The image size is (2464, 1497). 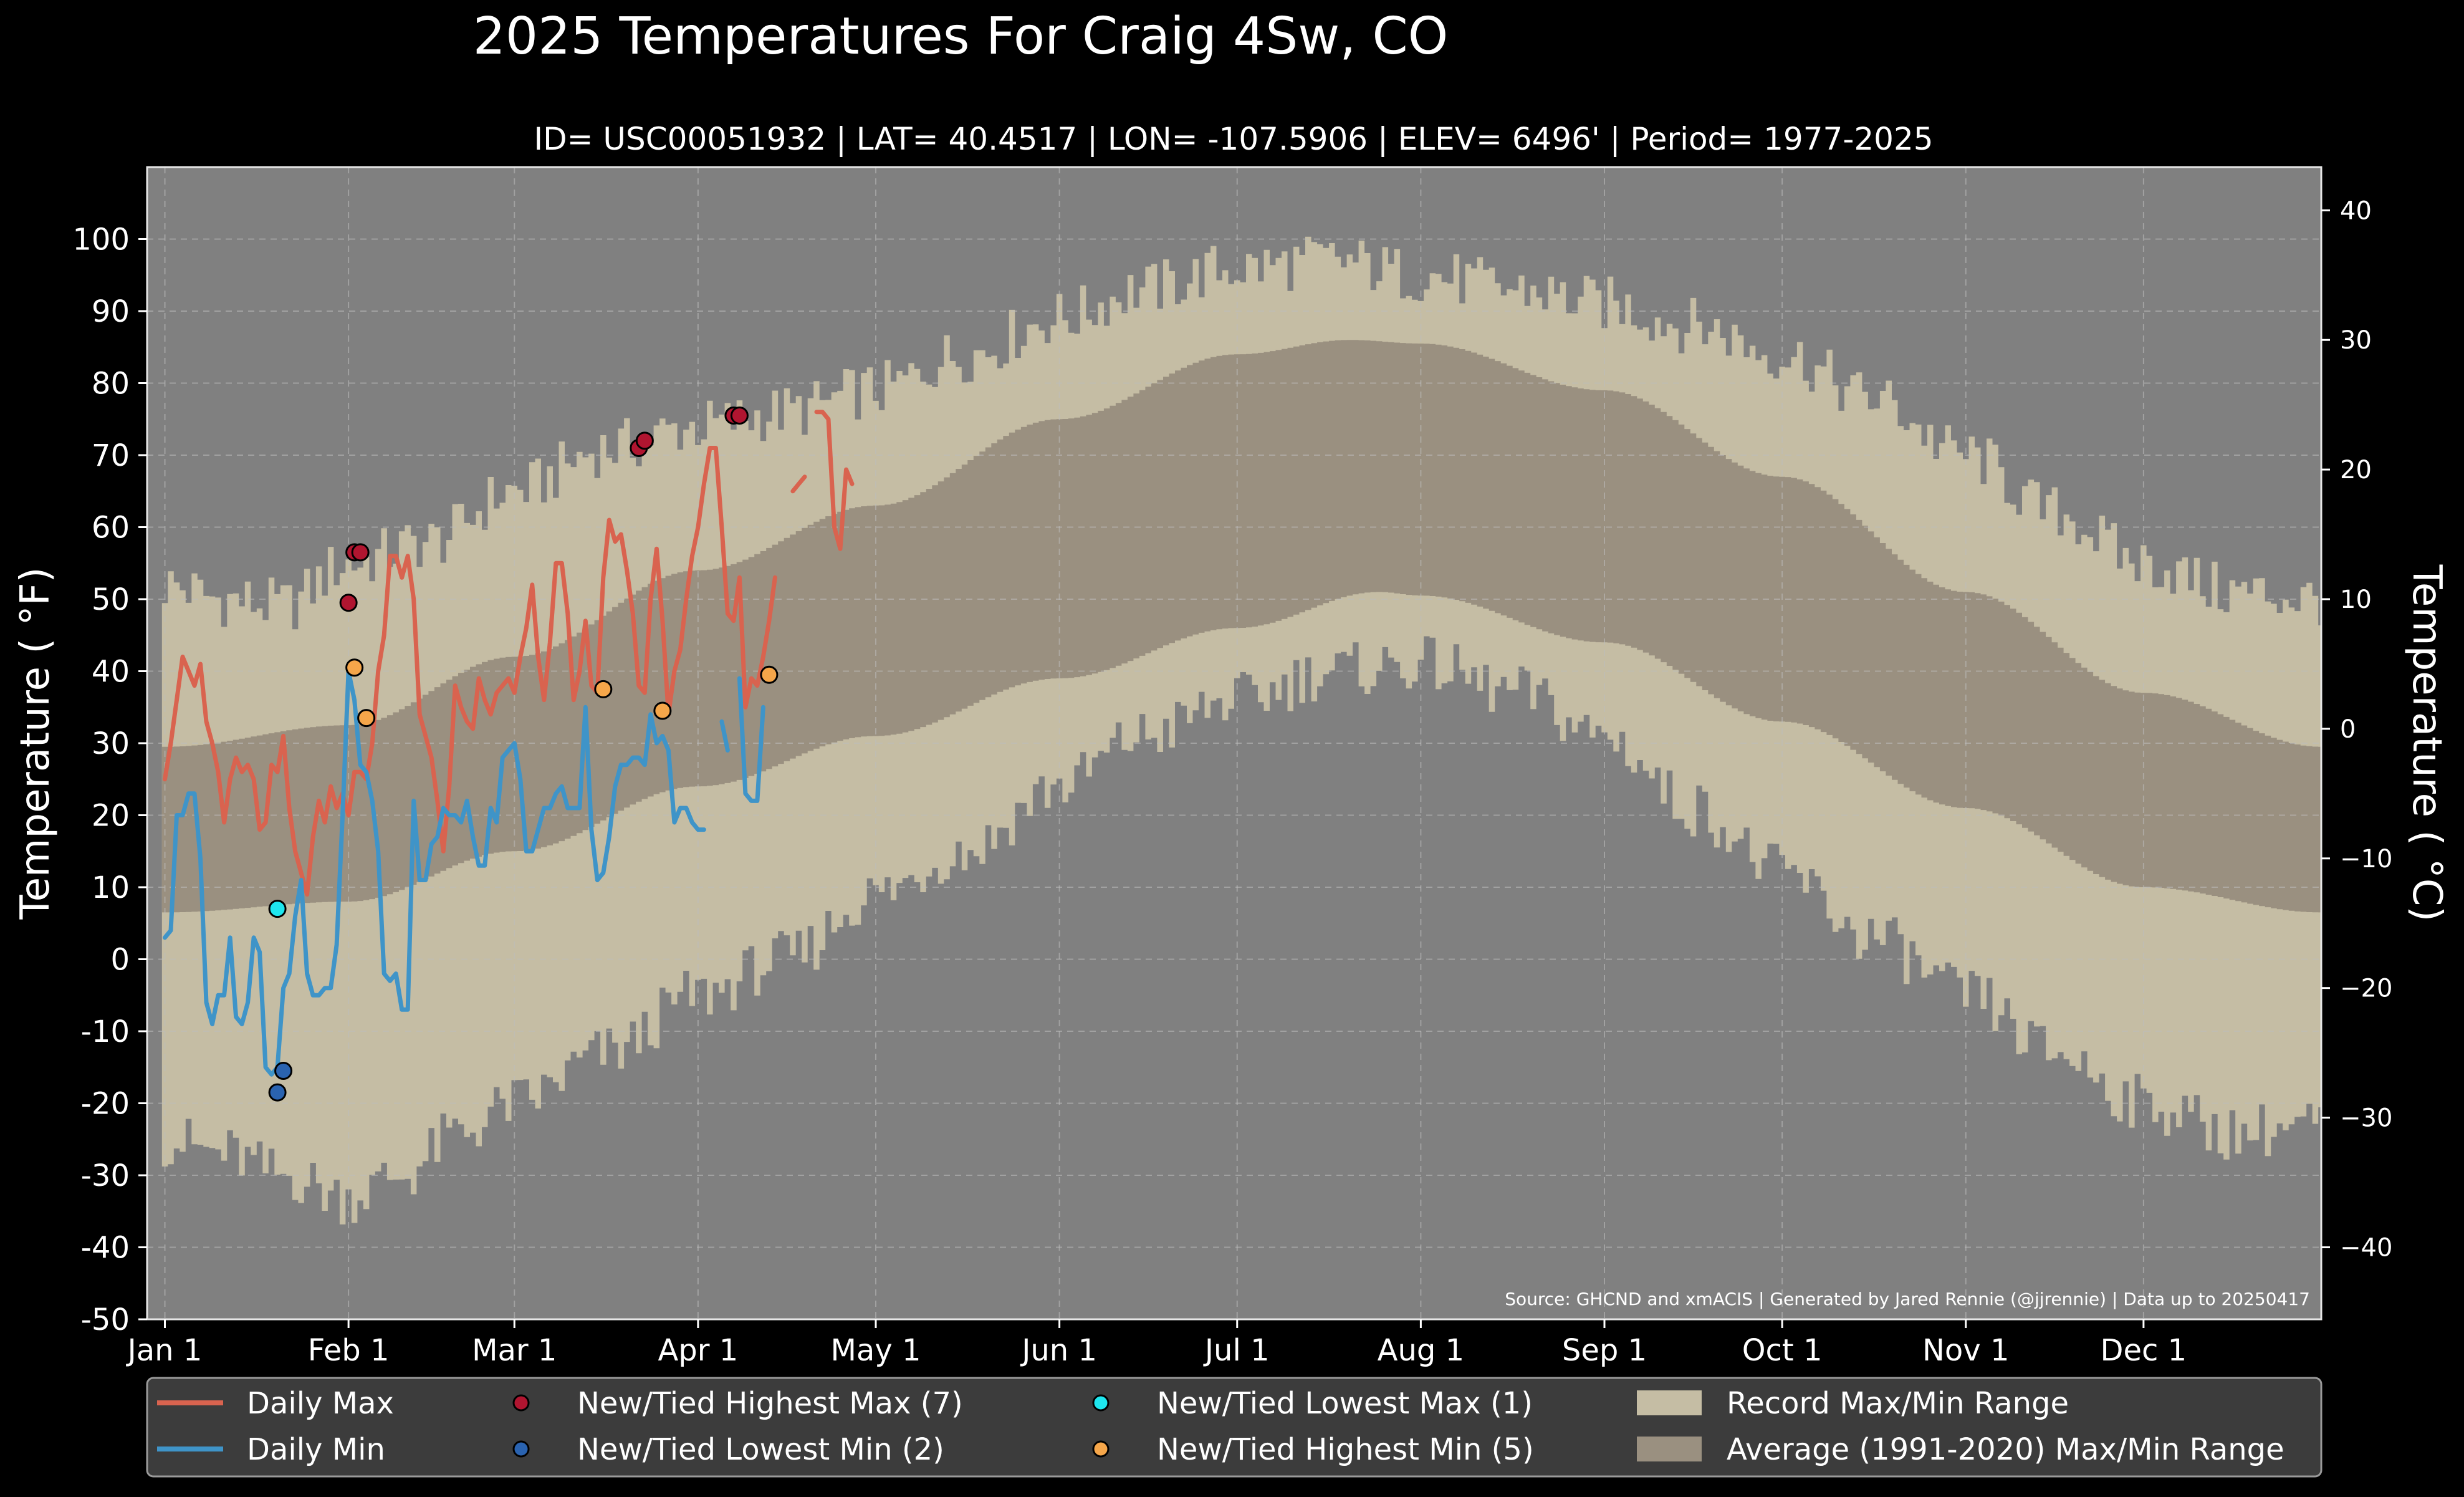 I want to click on y-axis-label-right: Temperature ( °C), so click(x=2427, y=743).